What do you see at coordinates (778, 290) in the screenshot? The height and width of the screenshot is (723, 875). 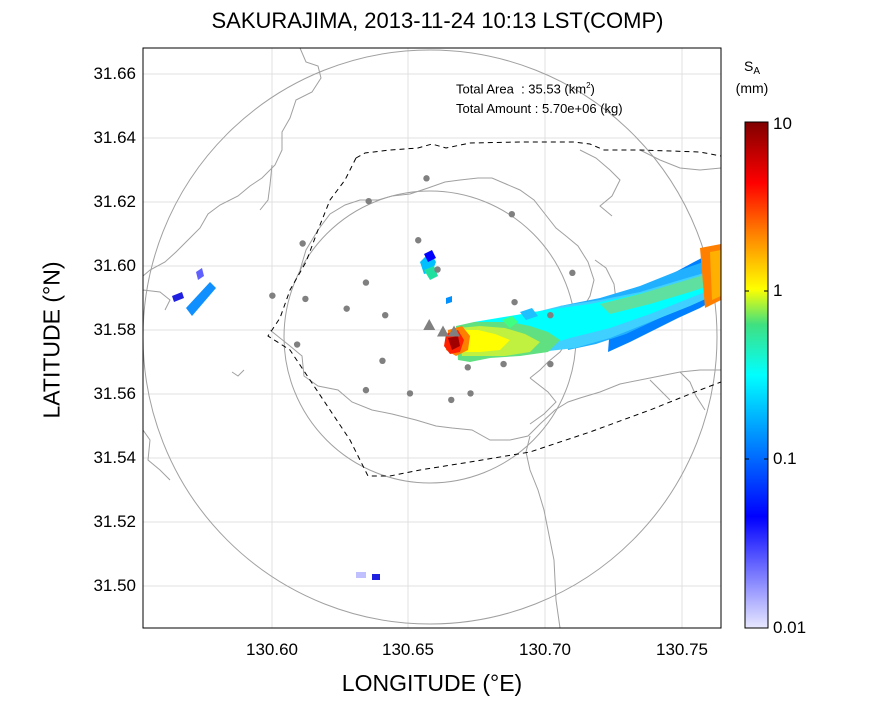 I see `colorbar-tick-label: 1` at bounding box center [778, 290].